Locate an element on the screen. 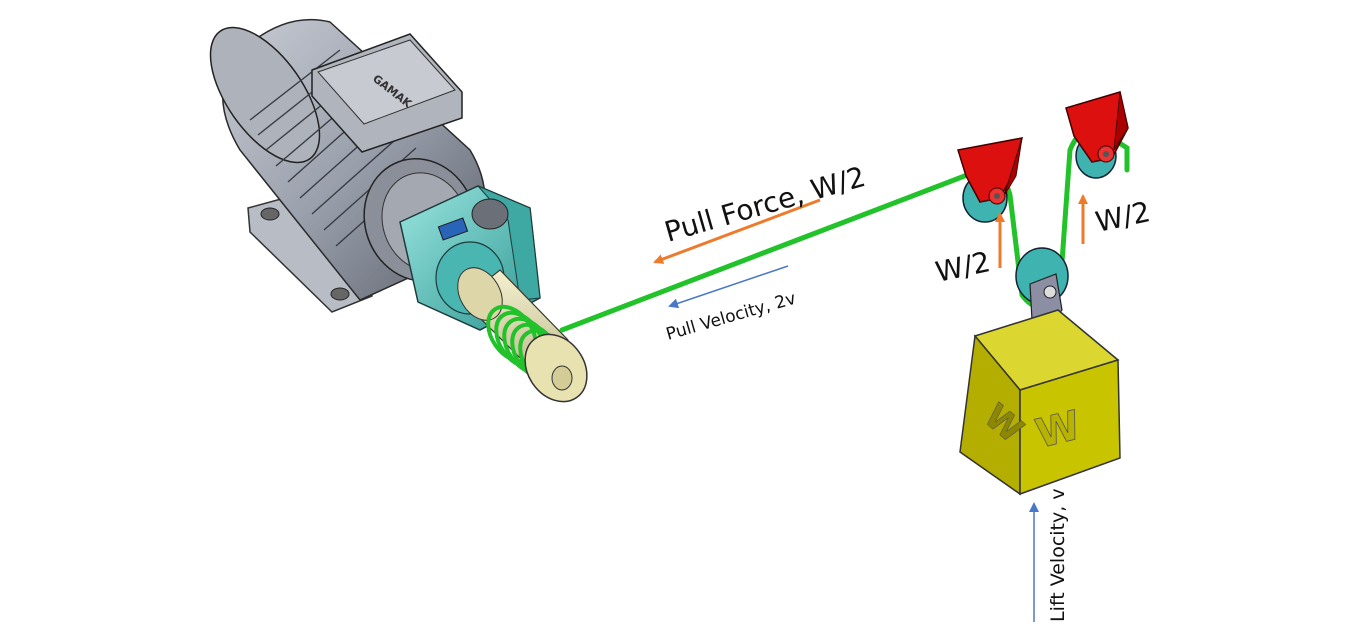 The image size is (1350, 632). pull-force-arrow is located at coordinates (737, 231).